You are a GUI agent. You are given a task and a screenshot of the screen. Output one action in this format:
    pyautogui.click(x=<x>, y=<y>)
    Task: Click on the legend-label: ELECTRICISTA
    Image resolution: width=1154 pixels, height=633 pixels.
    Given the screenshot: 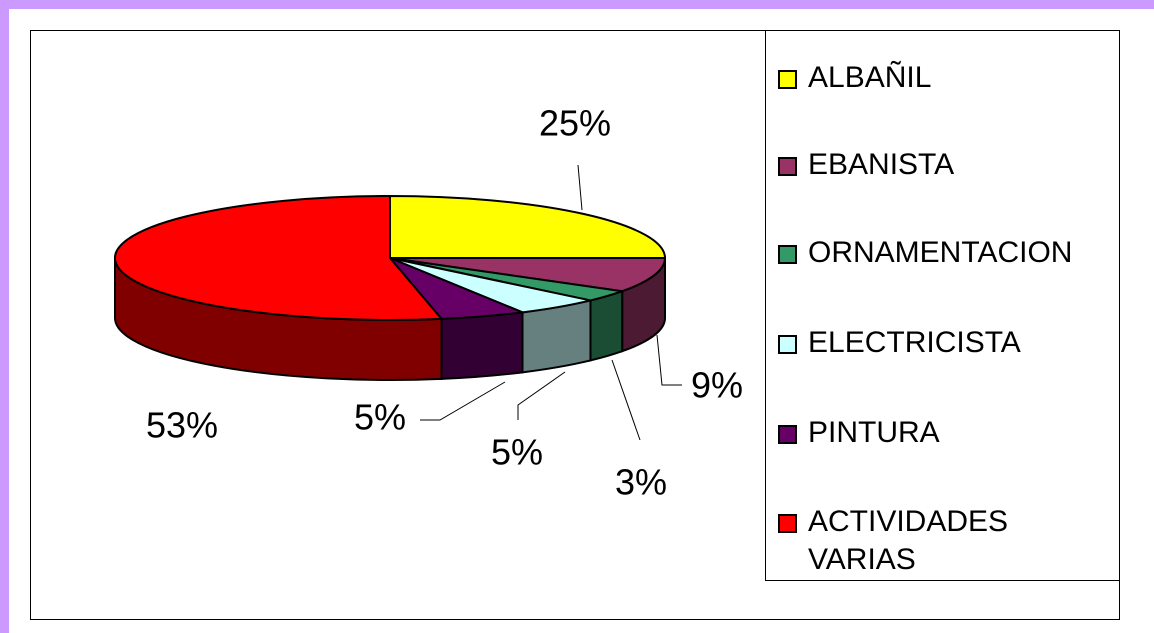 What is the action you would take?
    pyautogui.click(x=914, y=342)
    